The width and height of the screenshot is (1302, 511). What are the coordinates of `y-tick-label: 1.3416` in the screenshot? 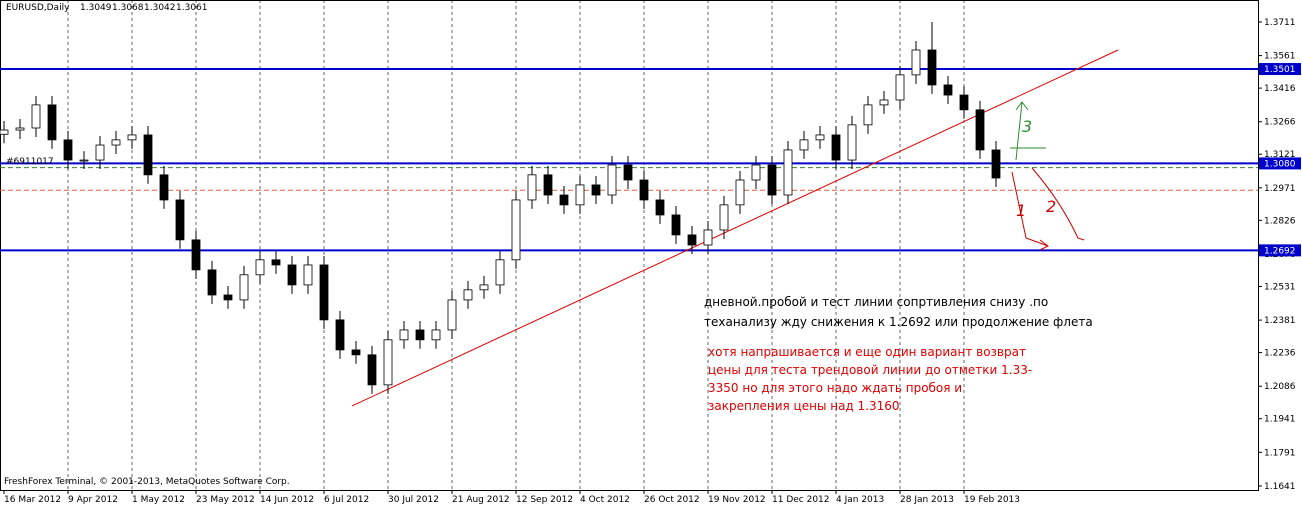 It's located at (1280, 89).